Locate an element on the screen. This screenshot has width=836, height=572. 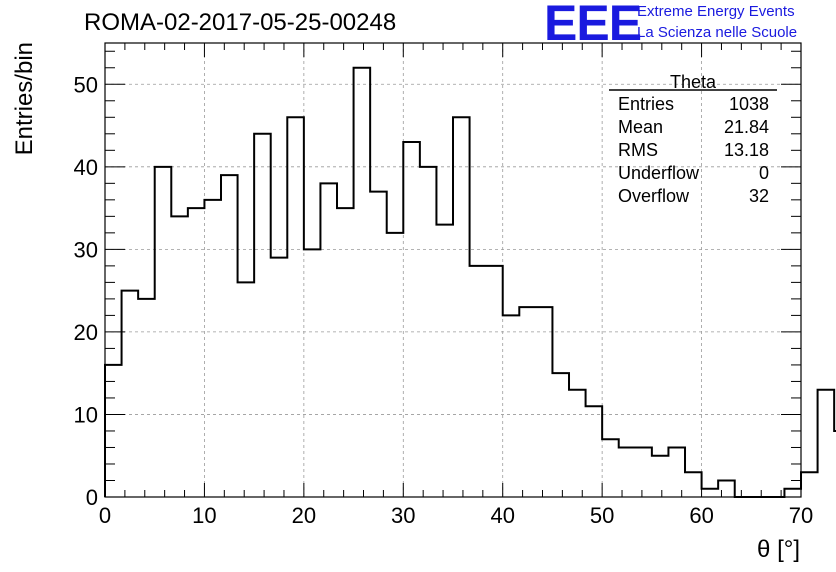
stats-value: 21.84 is located at coordinates (746, 127).